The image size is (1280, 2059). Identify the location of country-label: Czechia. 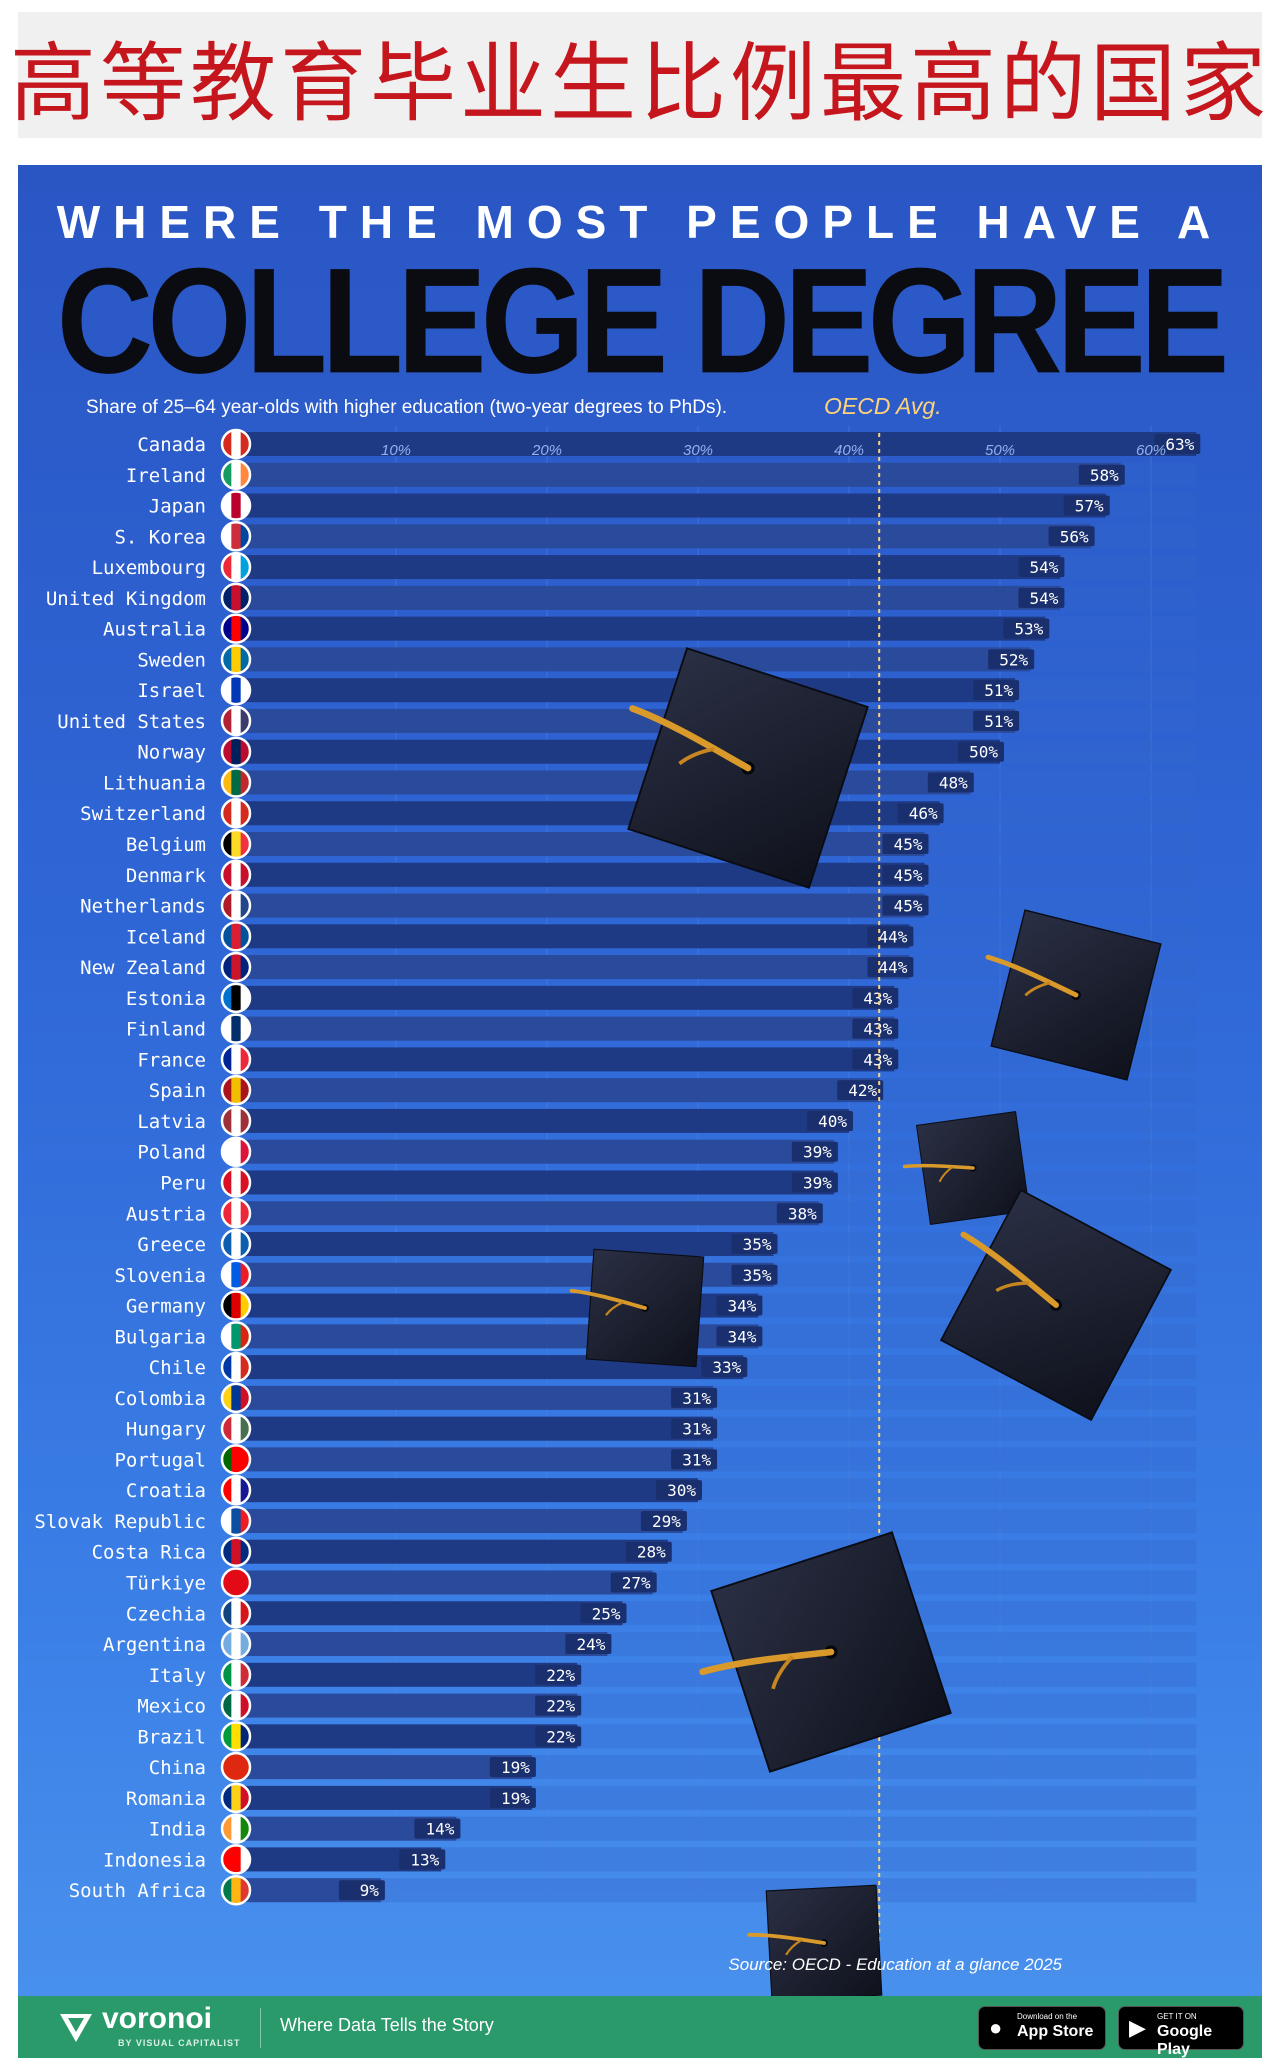
(166, 1614).